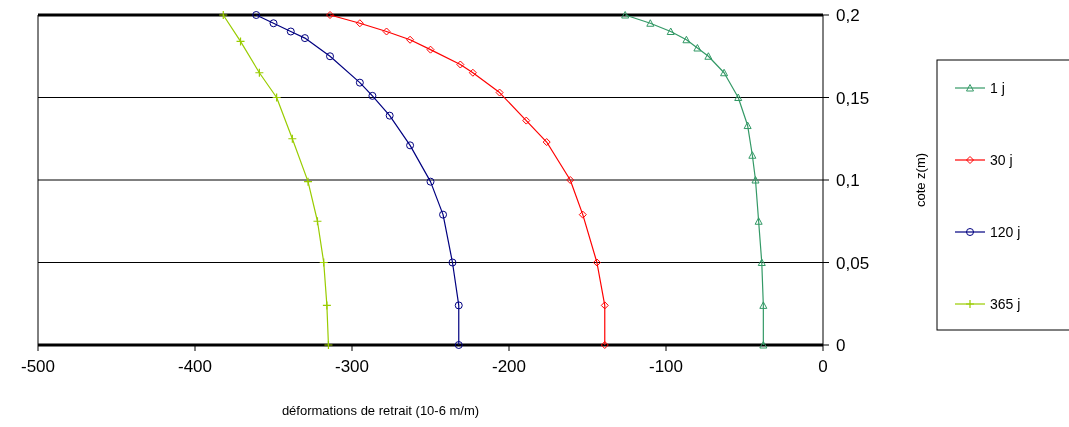 The width and height of the screenshot is (1069, 427). What do you see at coordinates (853, 98) in the screenshot?
I see `y-tick-label: 0,15` at bounding box center [853, 98].